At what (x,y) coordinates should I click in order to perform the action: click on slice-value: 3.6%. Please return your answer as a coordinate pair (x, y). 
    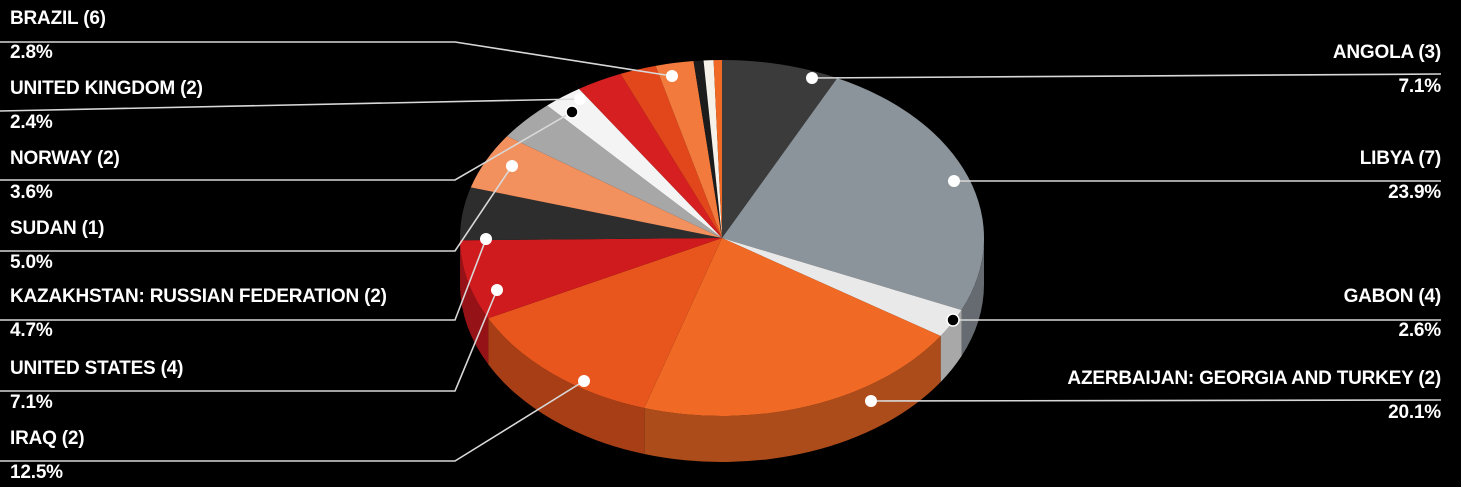
    Looking at the image, I should click on (31, 192).